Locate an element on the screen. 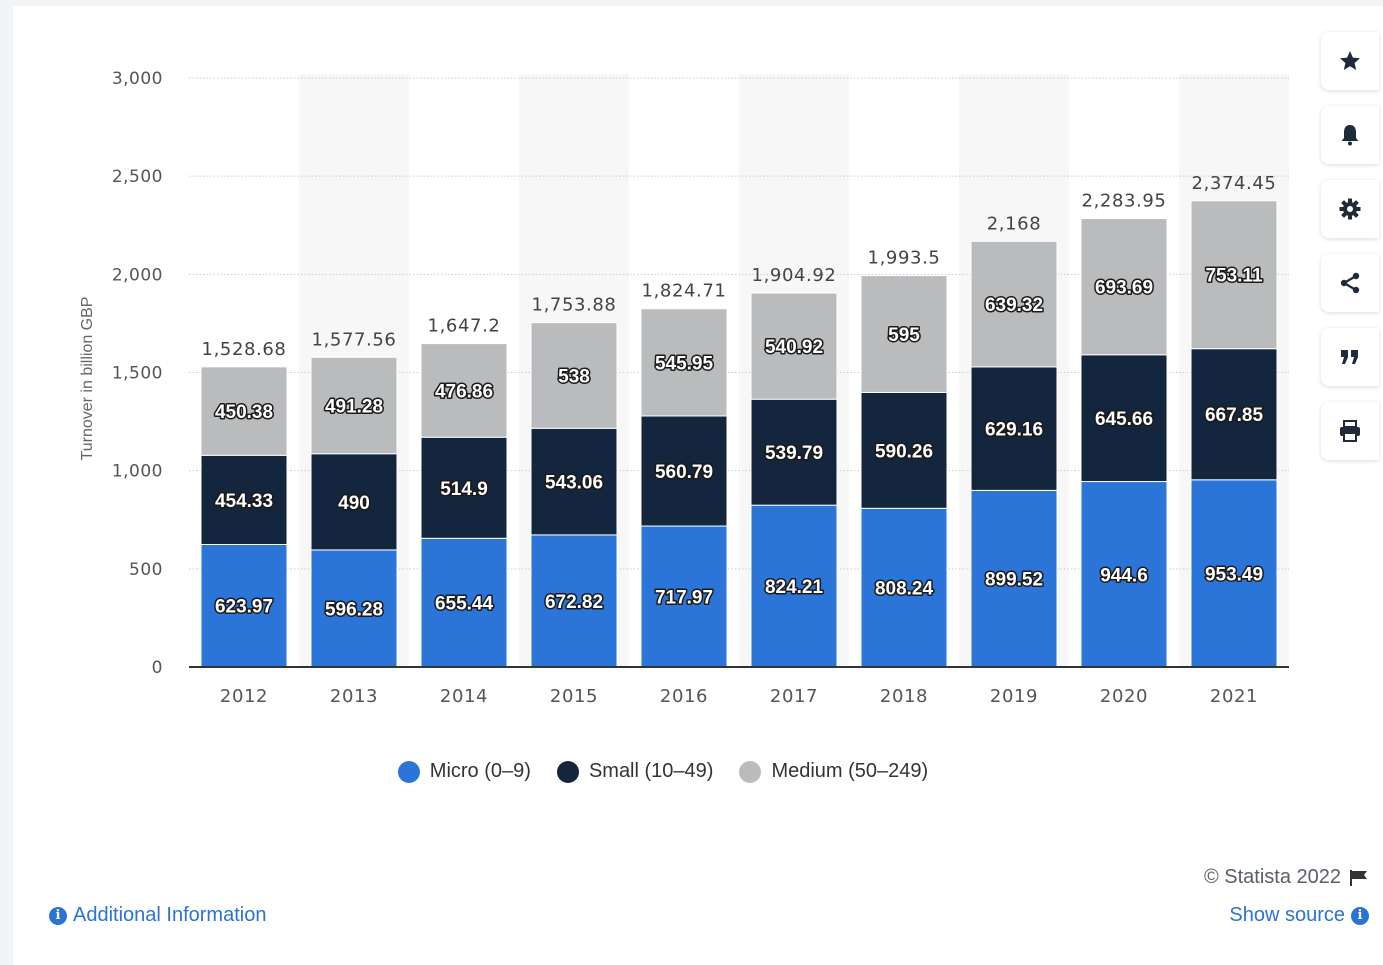  bar-segment-label: 543.06 is located at coordinates (574, 483).